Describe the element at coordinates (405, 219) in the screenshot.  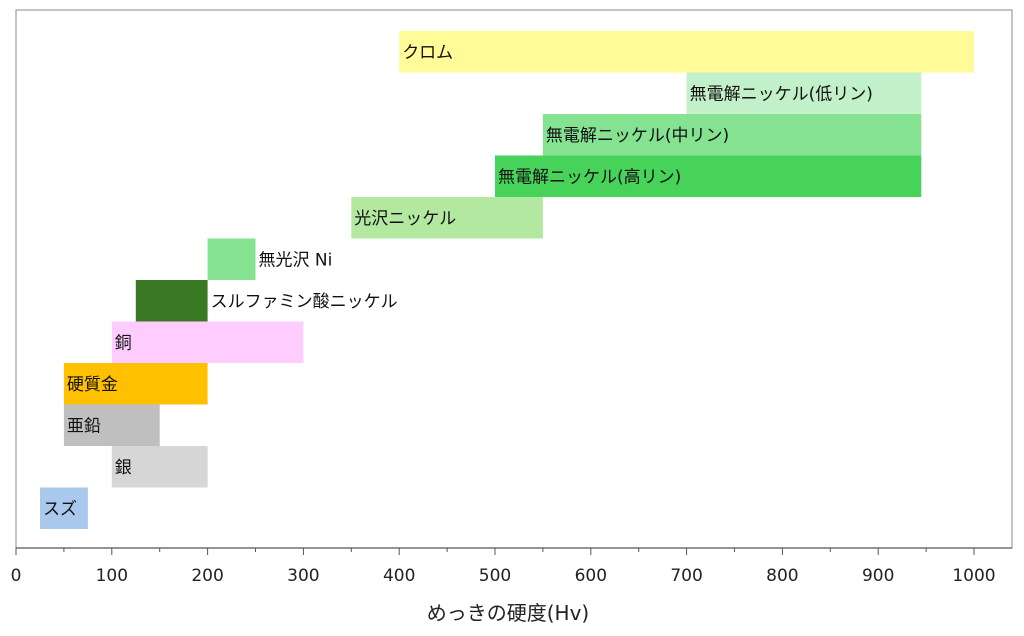
I see `bar-label-4: 光沢ニッケル` at that location.